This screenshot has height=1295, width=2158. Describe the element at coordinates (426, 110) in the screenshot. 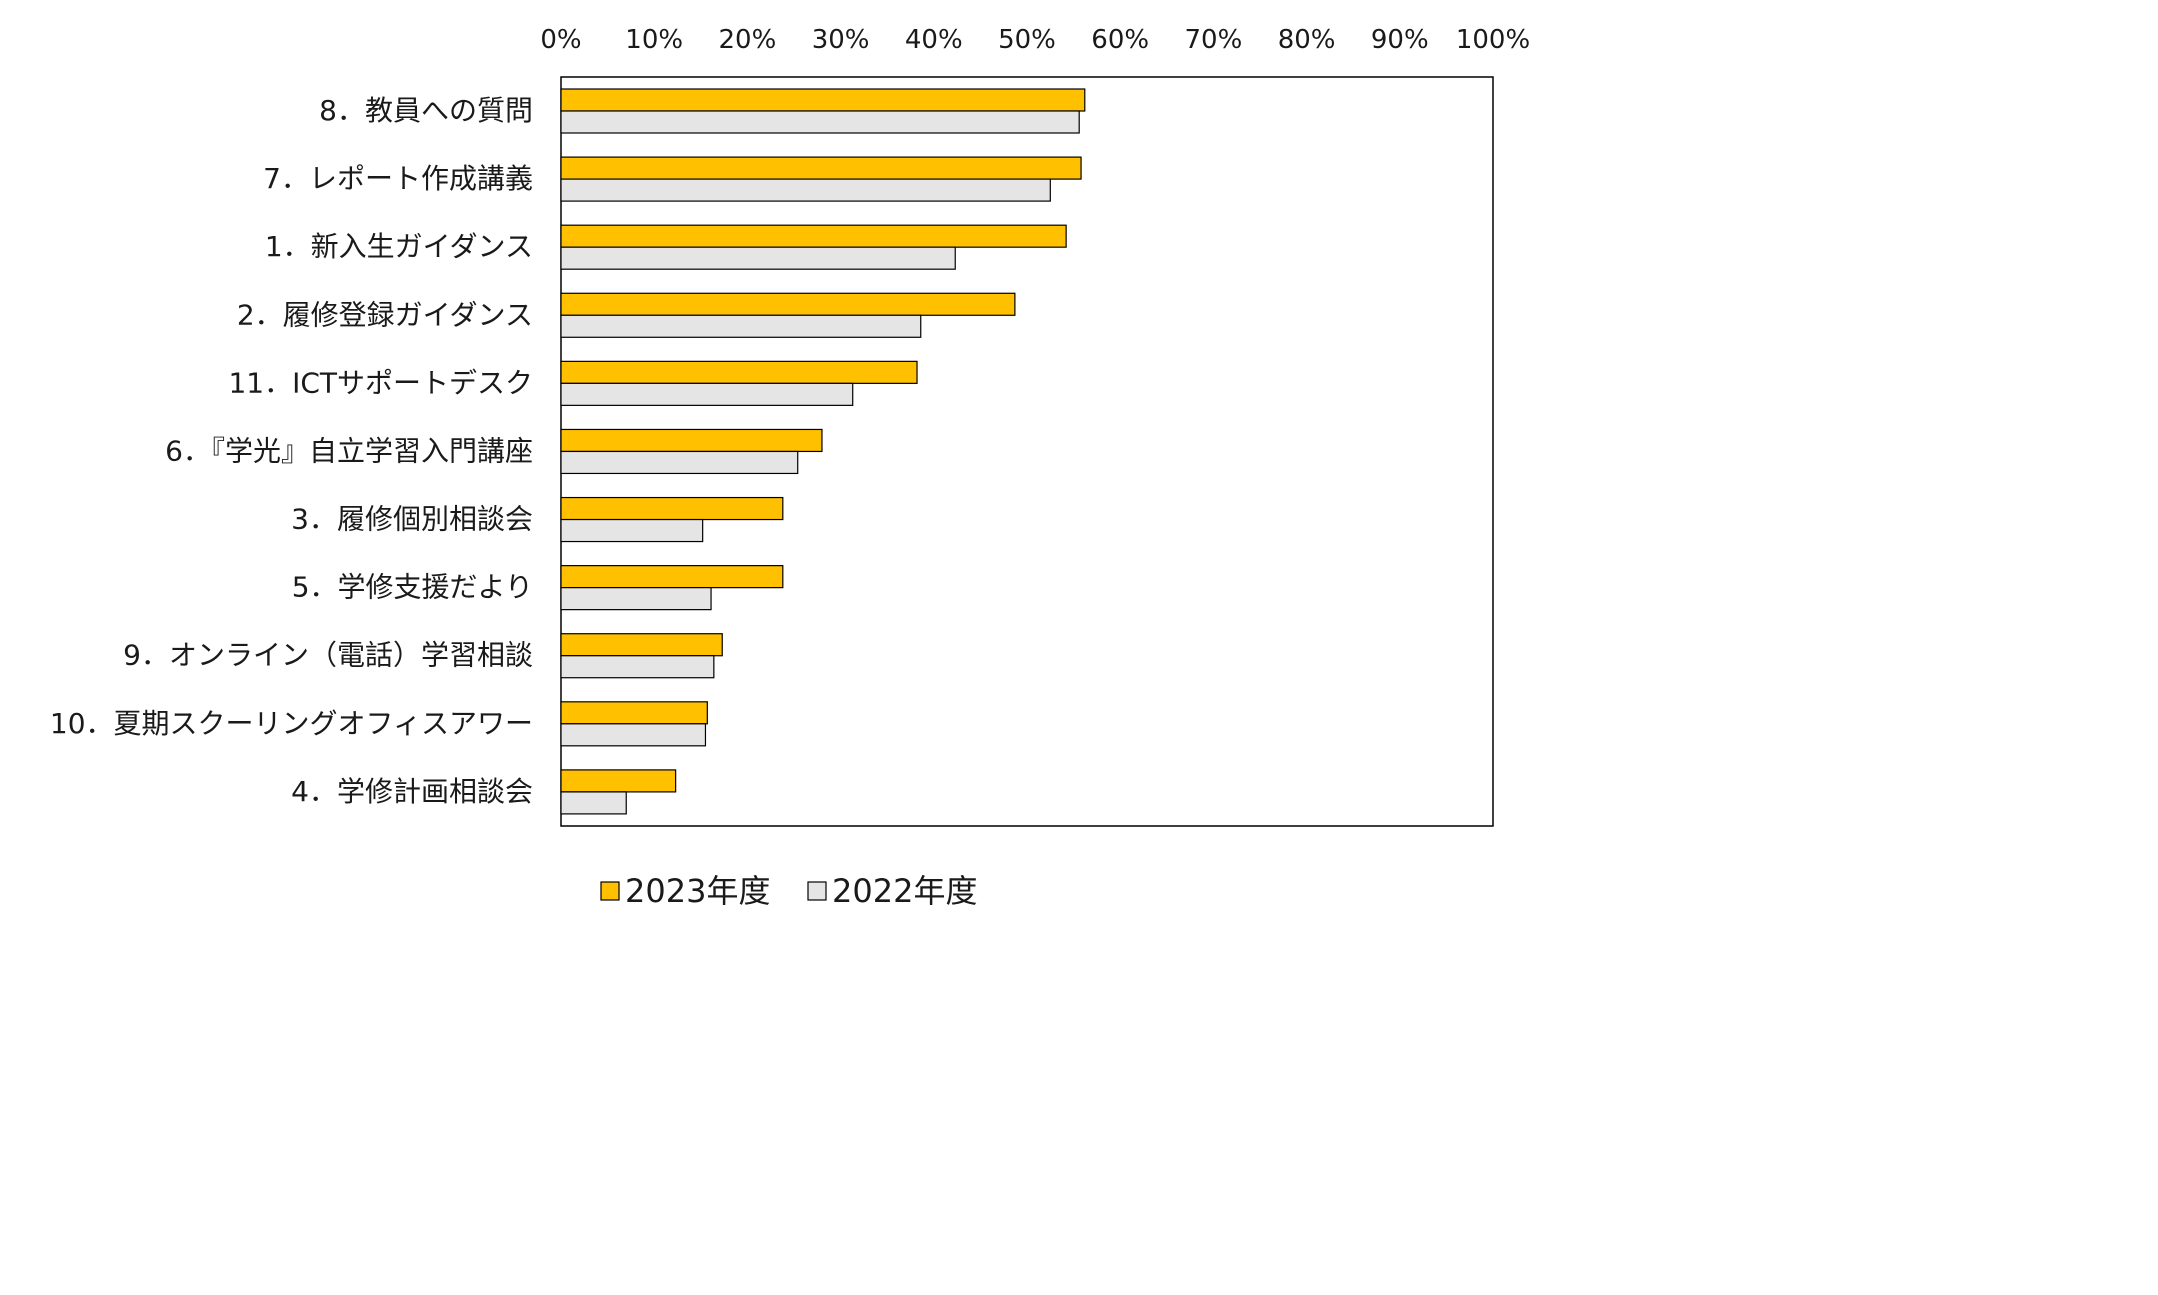

I see `category-label: 8．教員への質問` at that location.